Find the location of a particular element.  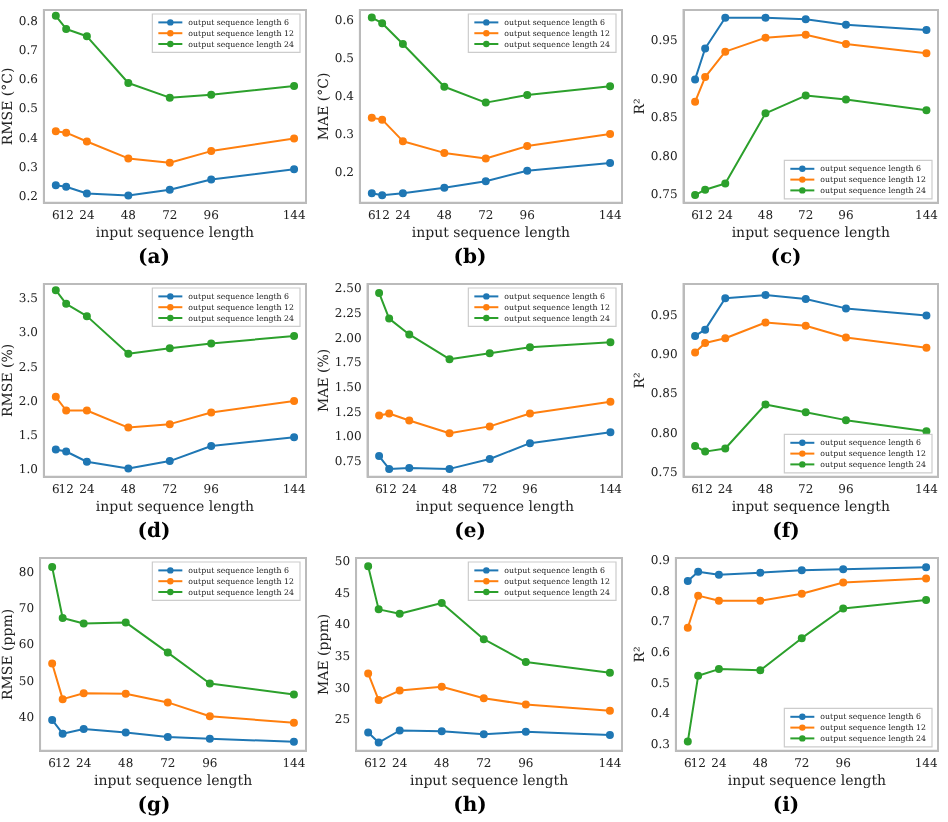

text: (b) is located at coordinates (470, 258).